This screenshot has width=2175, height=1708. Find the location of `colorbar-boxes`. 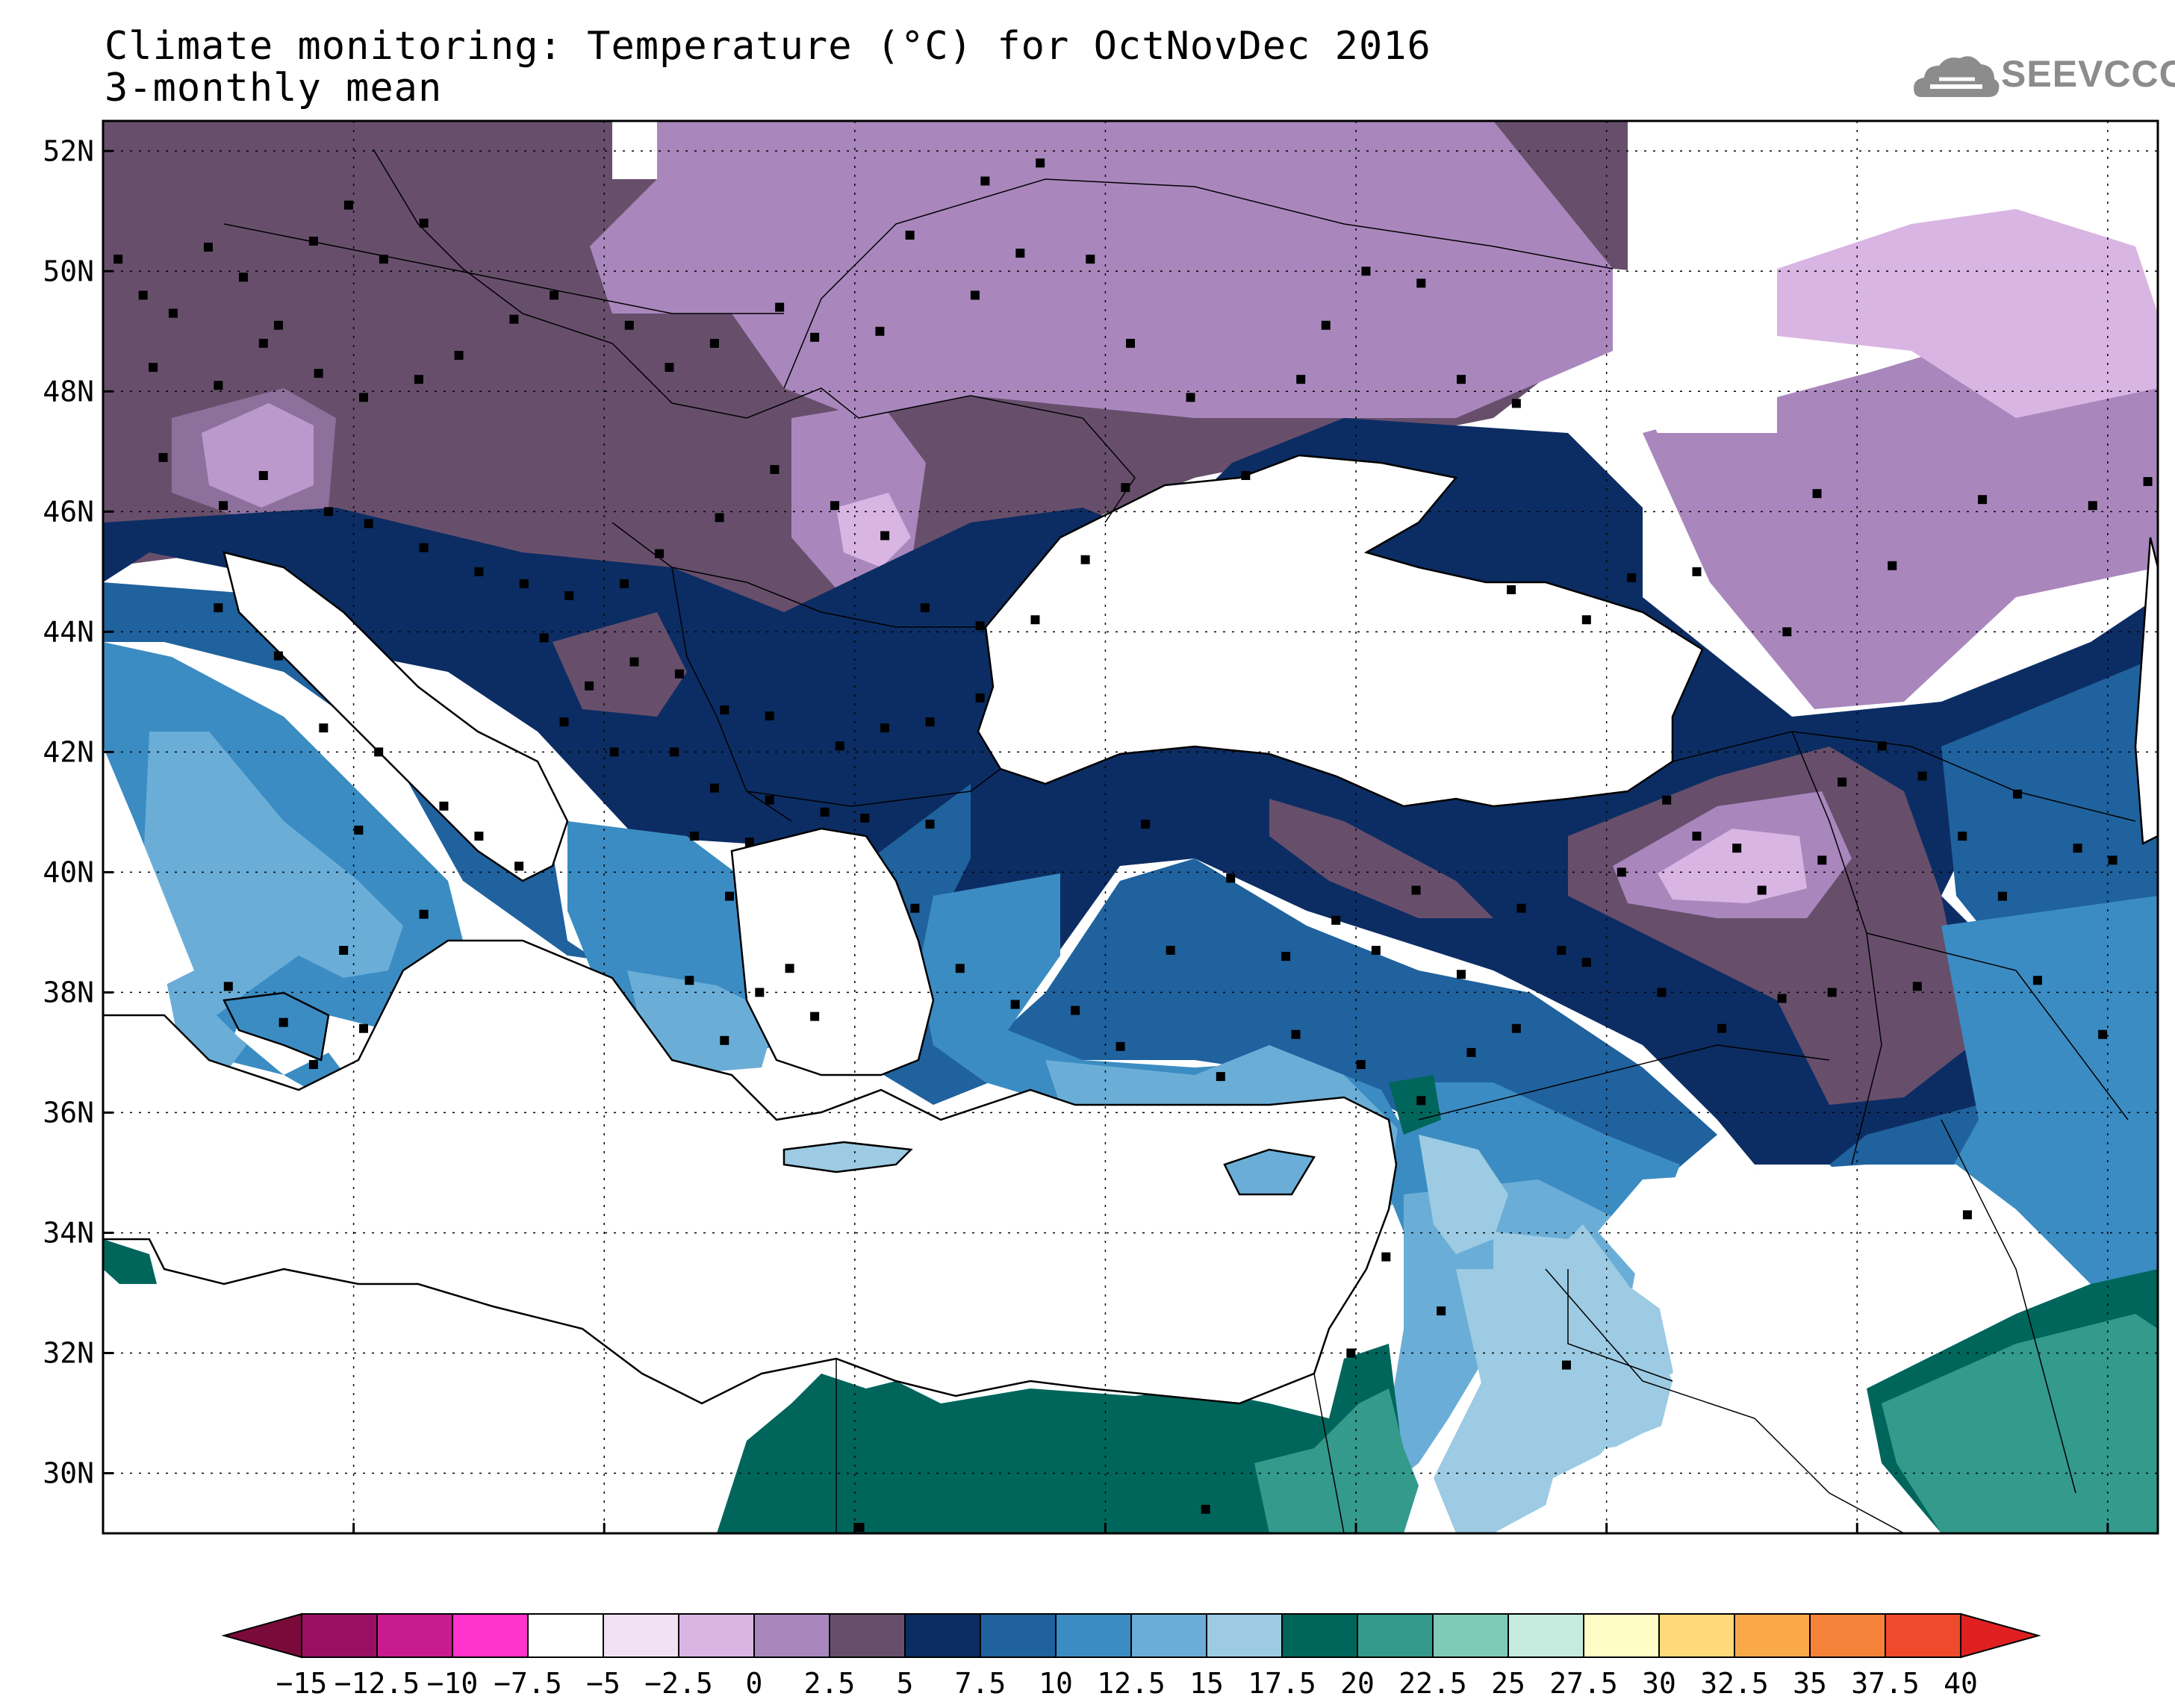

colorbar-boxes is located at coordinates (1131, 1635).